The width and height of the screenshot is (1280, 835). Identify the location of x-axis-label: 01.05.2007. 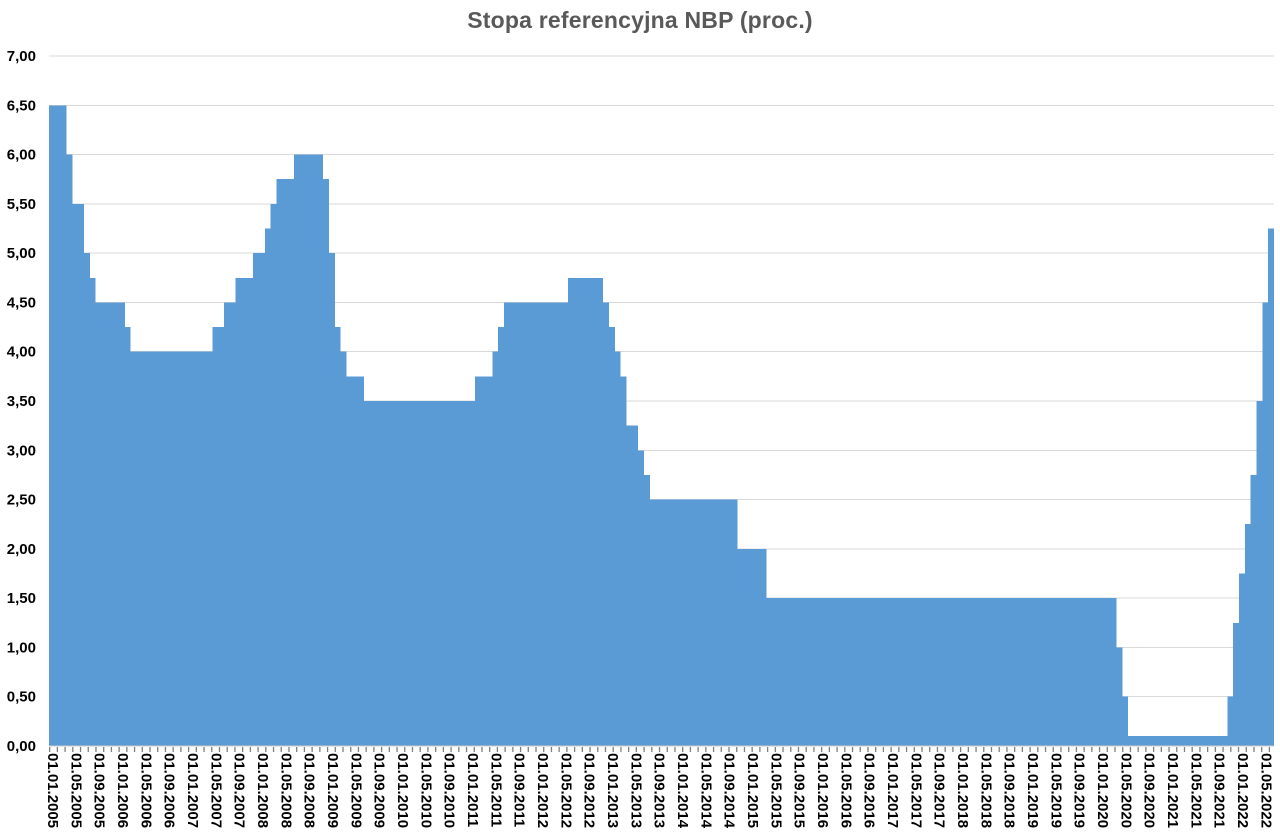
(215, 790).